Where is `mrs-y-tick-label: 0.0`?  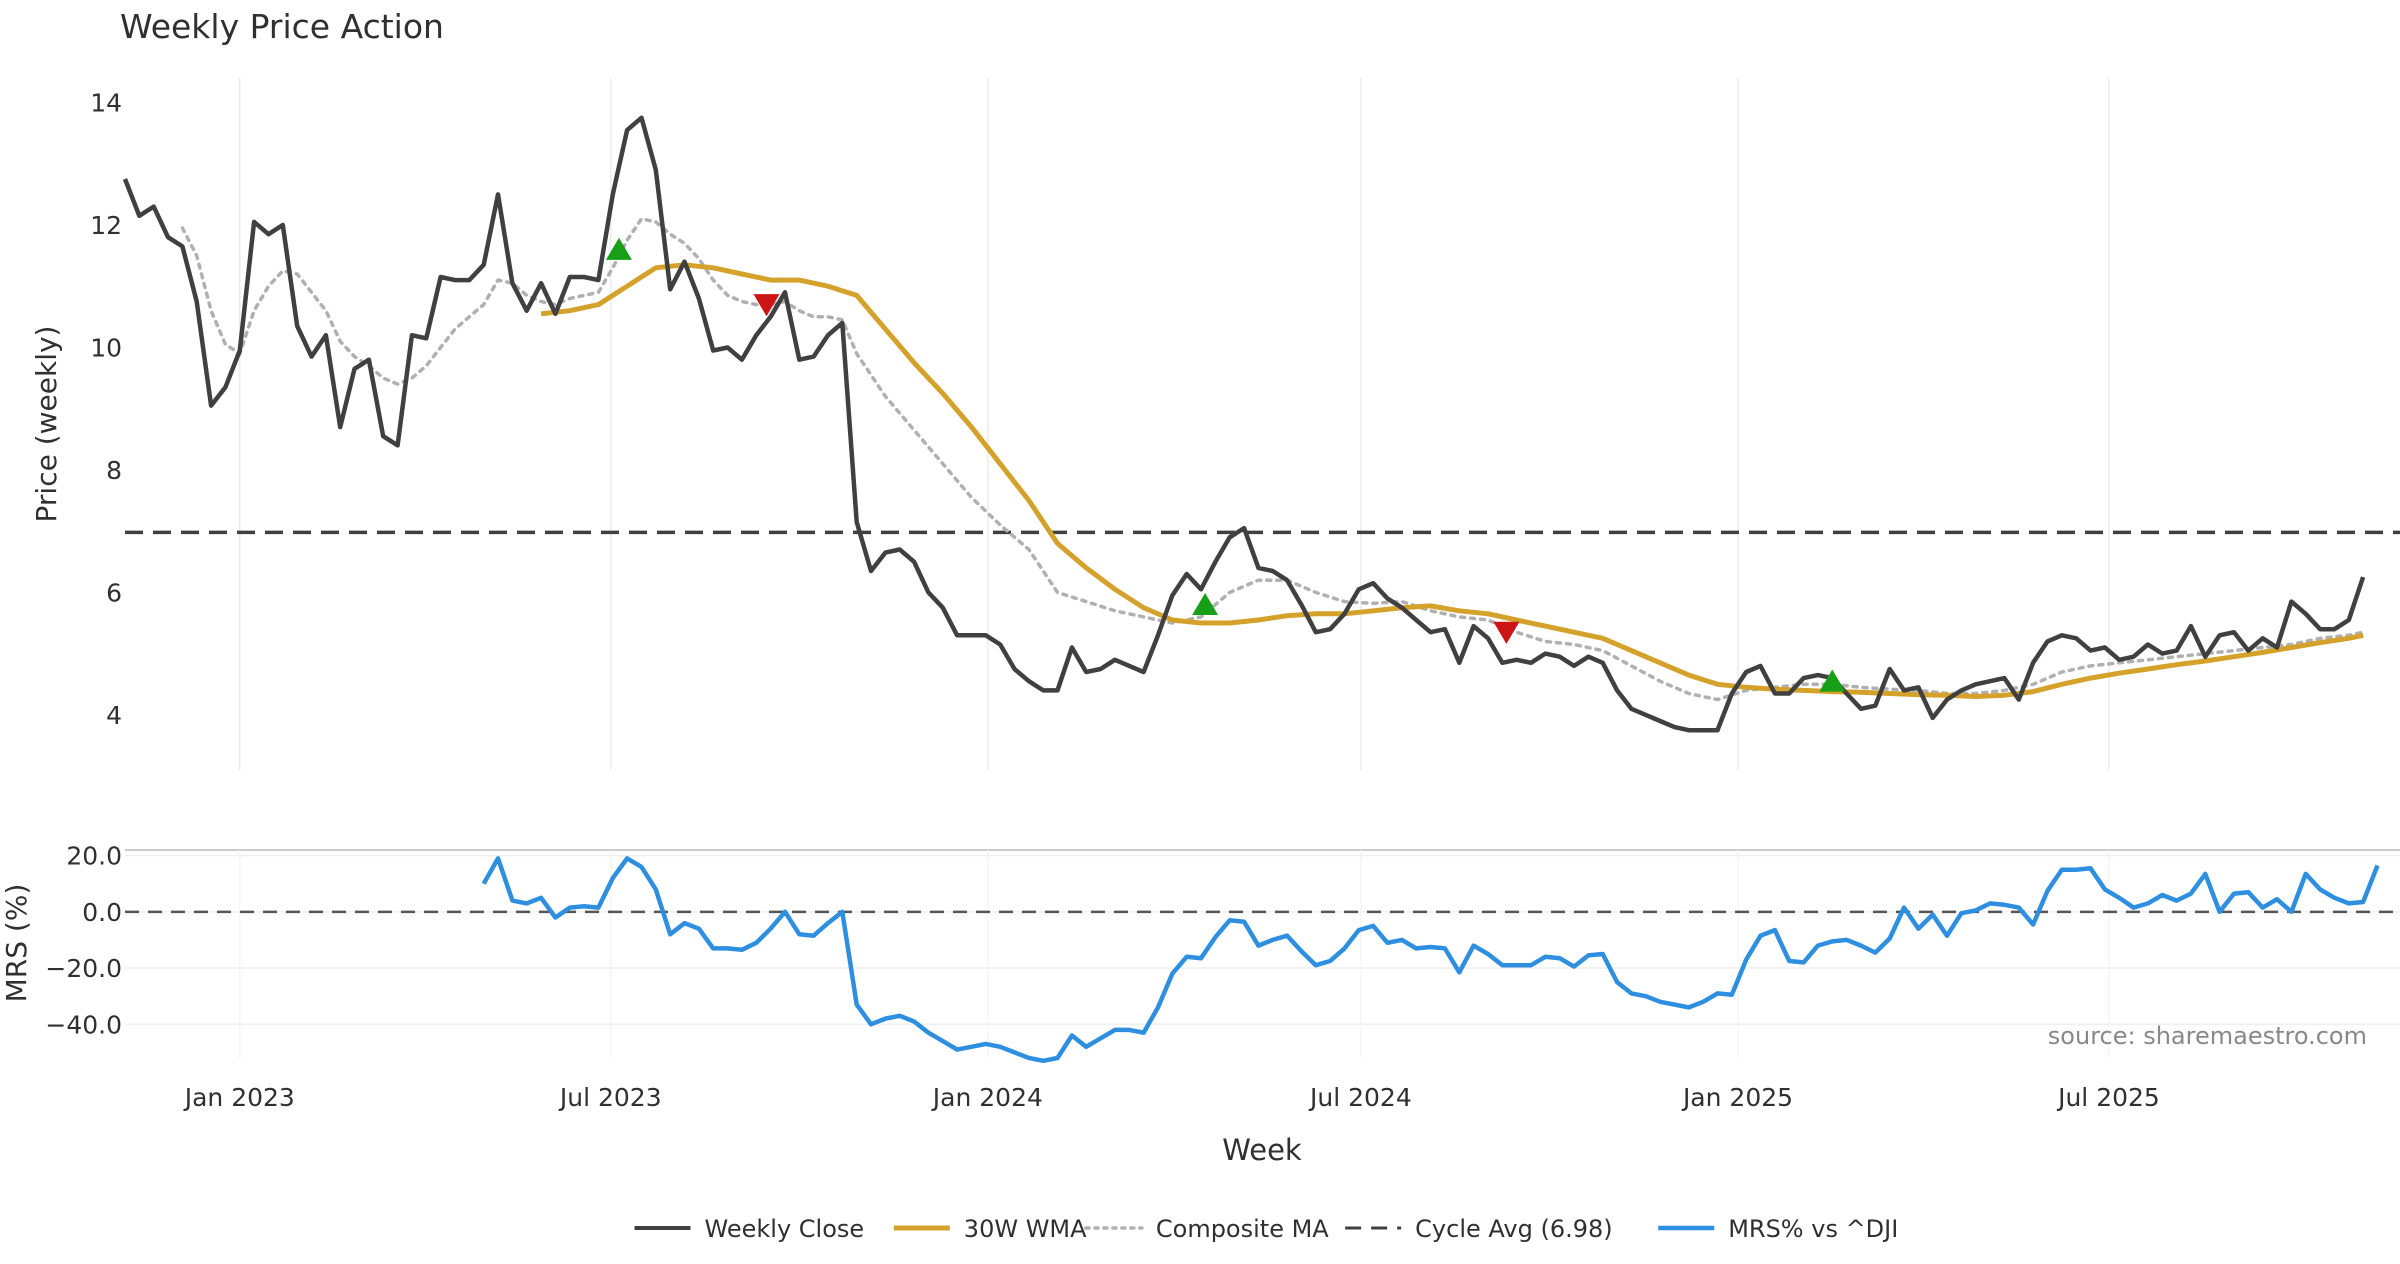 mrs-y-tick-label: 0.0 is located at coordinates (102, 912).